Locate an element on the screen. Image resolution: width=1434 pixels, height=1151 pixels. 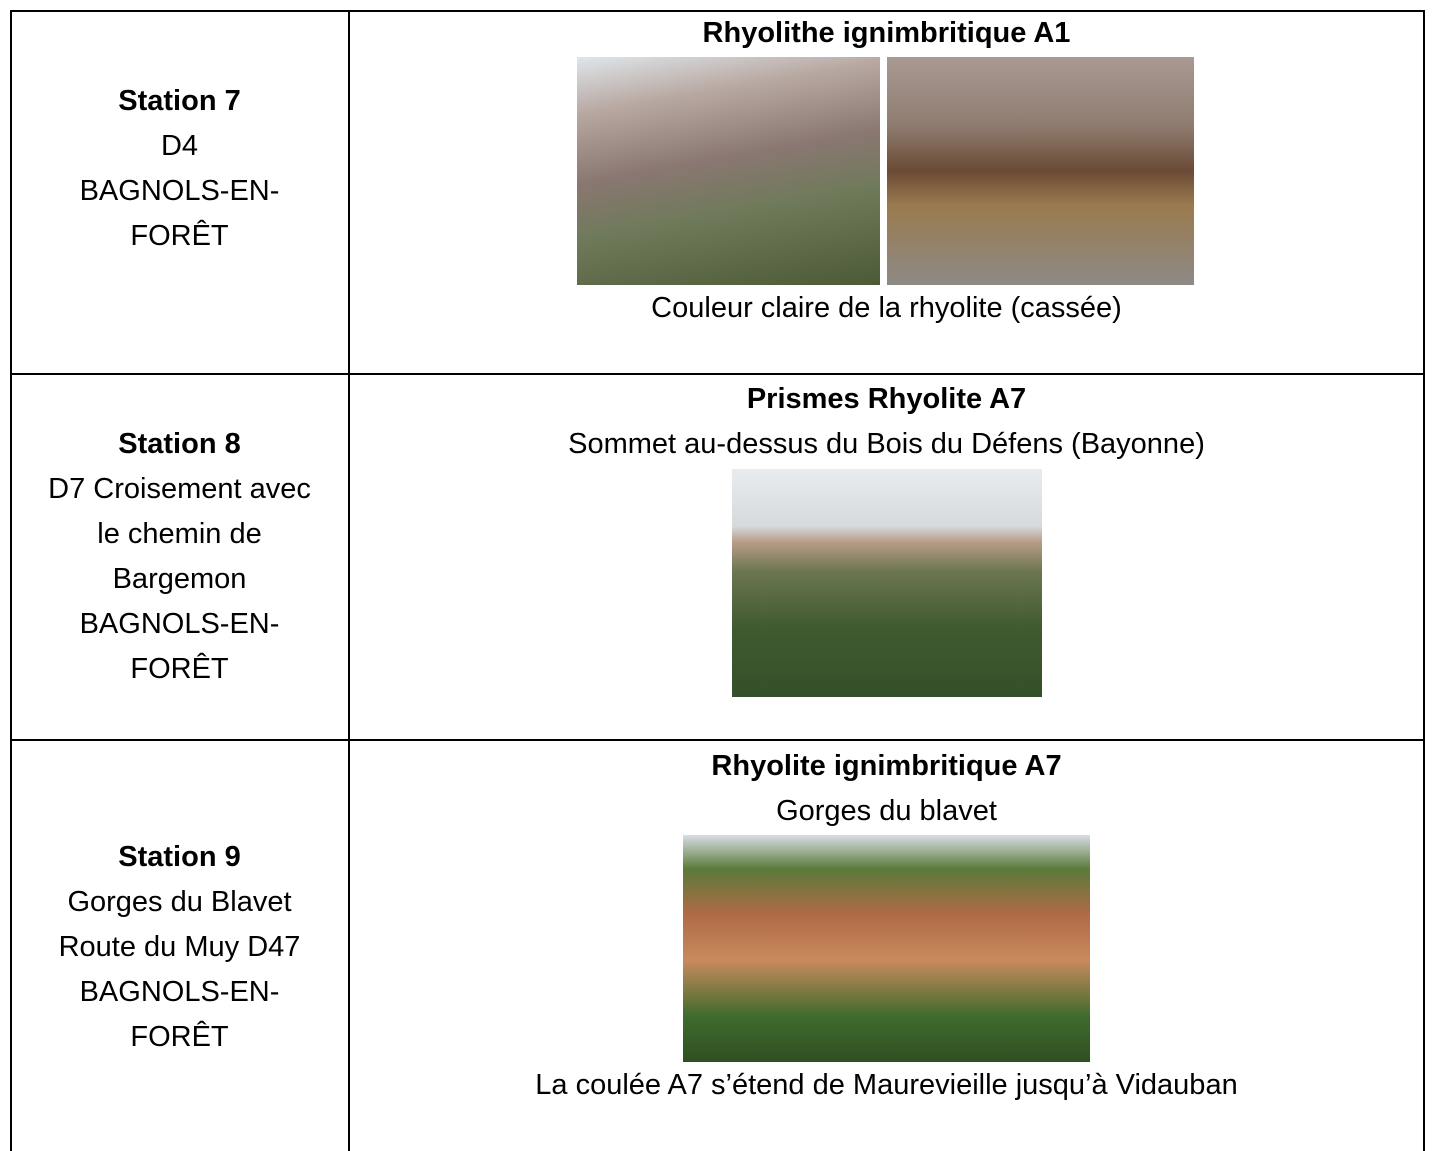
column-border is located at coordinates (349, 580).